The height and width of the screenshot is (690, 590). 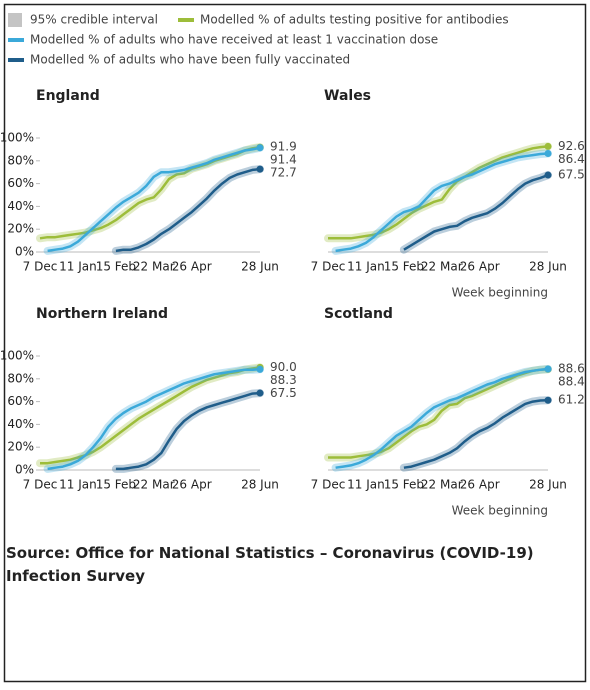 What do you see at coordinates (15, 20) in the screenshot?
I see `legend-interval-swatch` at bounding box center [15, 20].